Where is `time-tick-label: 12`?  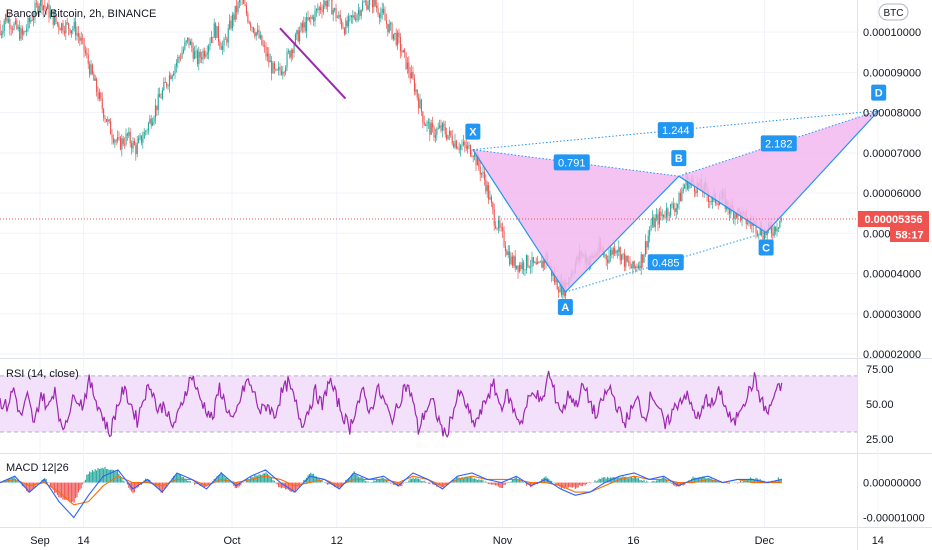
time-tick-label: 12 is located at coordinates (337, 541).